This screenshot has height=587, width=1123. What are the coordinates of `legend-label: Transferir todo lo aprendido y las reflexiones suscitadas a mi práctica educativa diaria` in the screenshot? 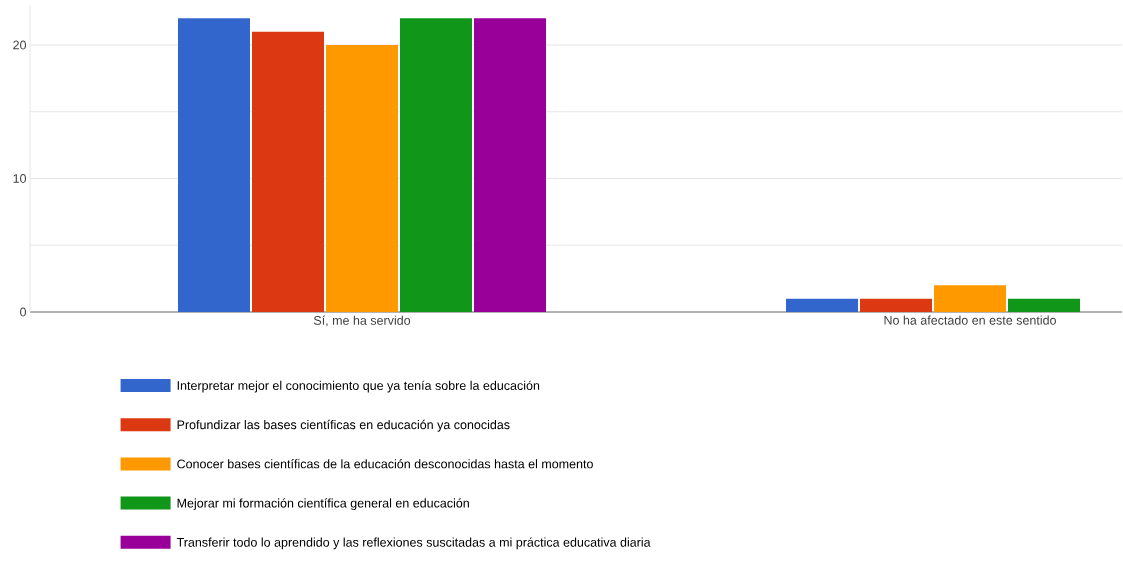 It's located at (413, 543).